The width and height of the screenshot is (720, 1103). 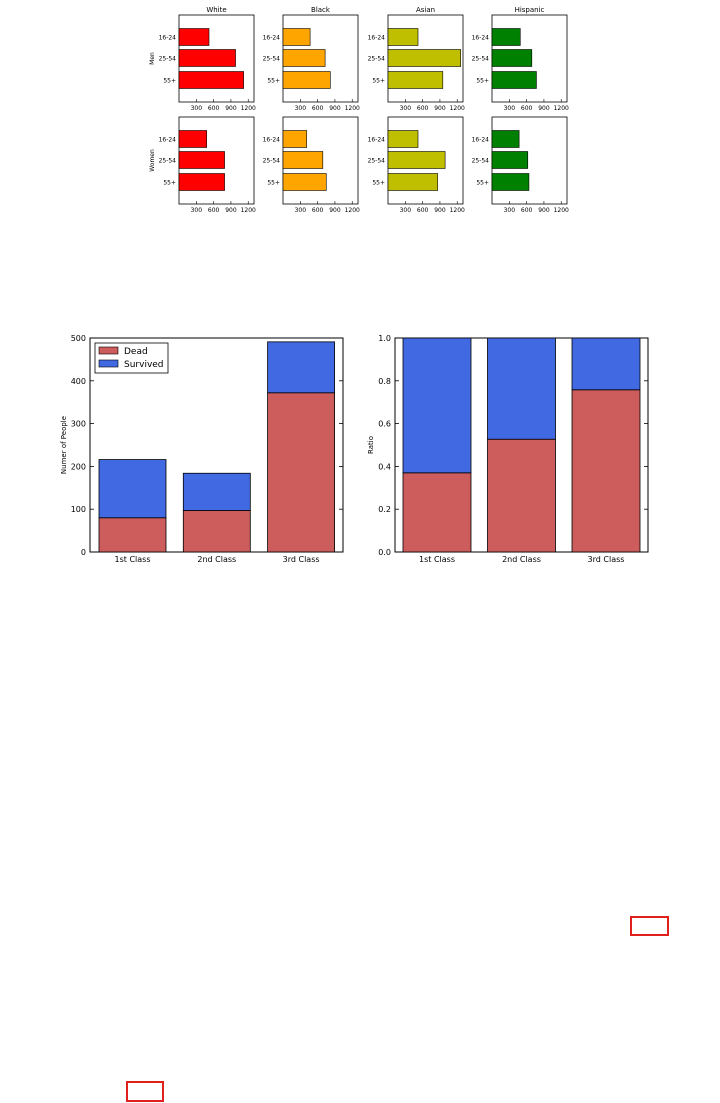 What do you see at coordinates (321, 10) in the screenshot?
I see `column-title: Black` at bounding box center [321, 10].